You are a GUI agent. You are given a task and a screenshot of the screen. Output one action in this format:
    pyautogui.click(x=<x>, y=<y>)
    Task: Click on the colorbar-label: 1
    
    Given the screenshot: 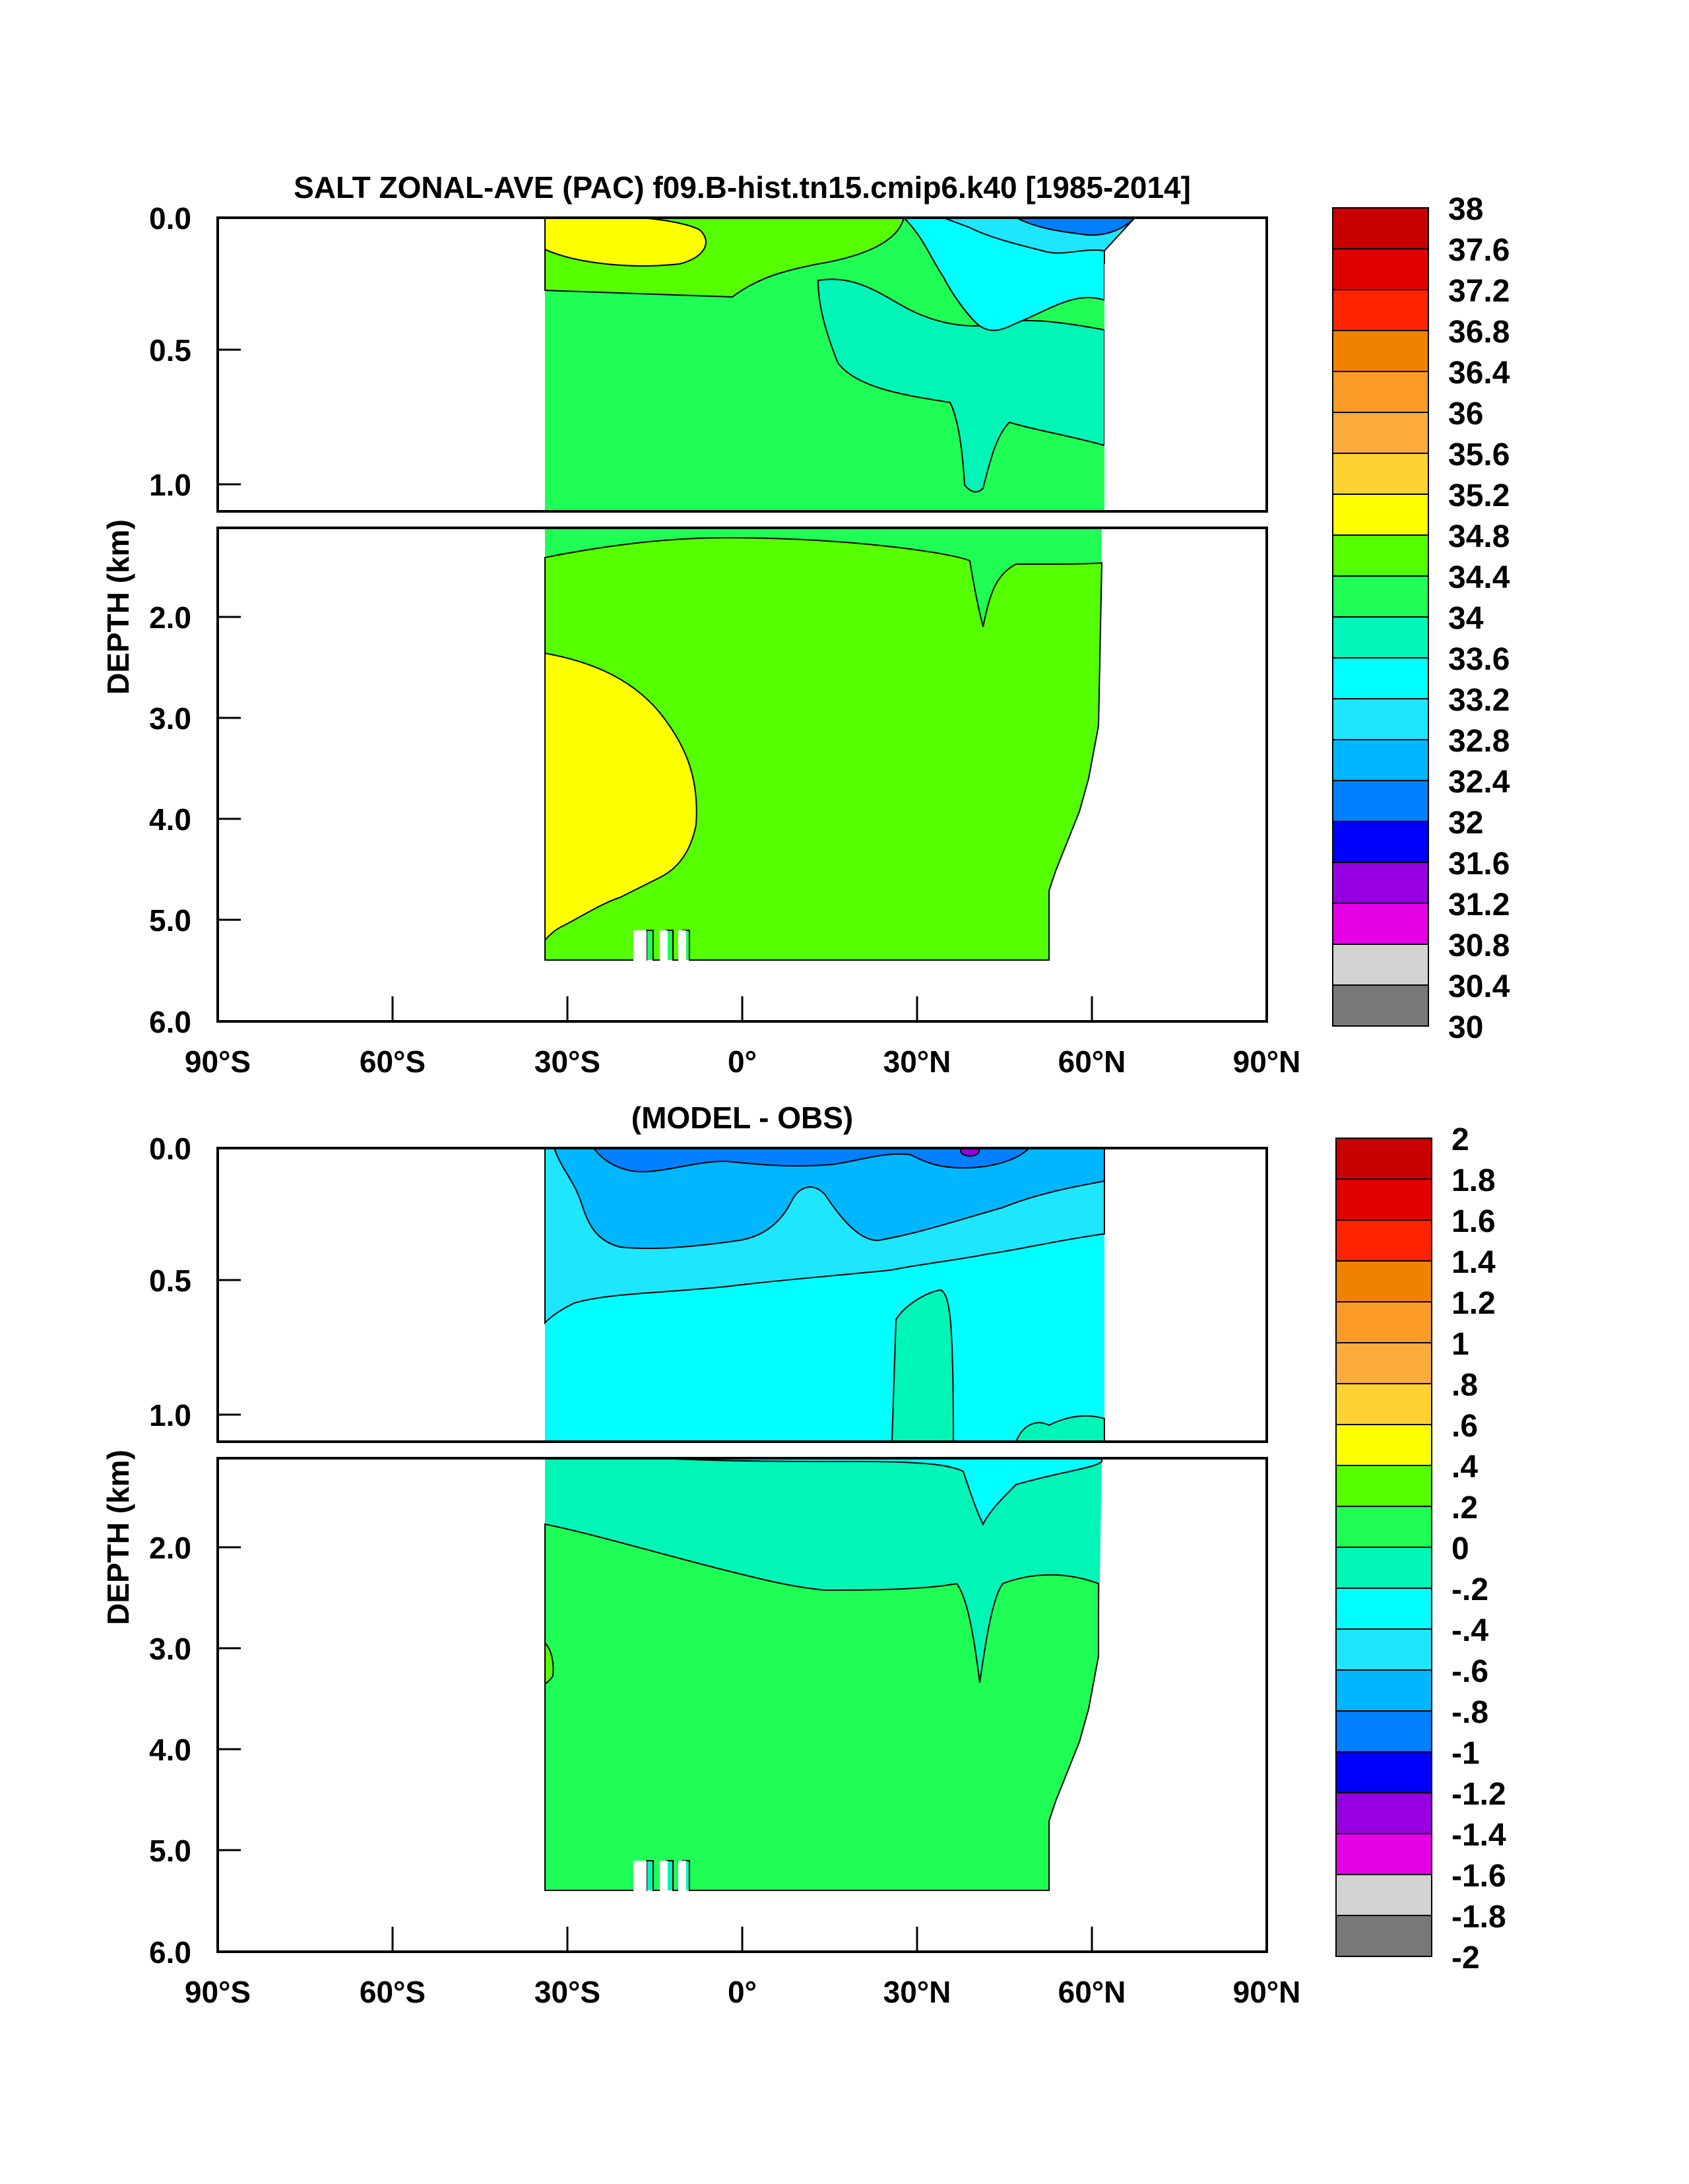 What is the action you would take?
    pyautogui.click(x=1460, y=1344)
    